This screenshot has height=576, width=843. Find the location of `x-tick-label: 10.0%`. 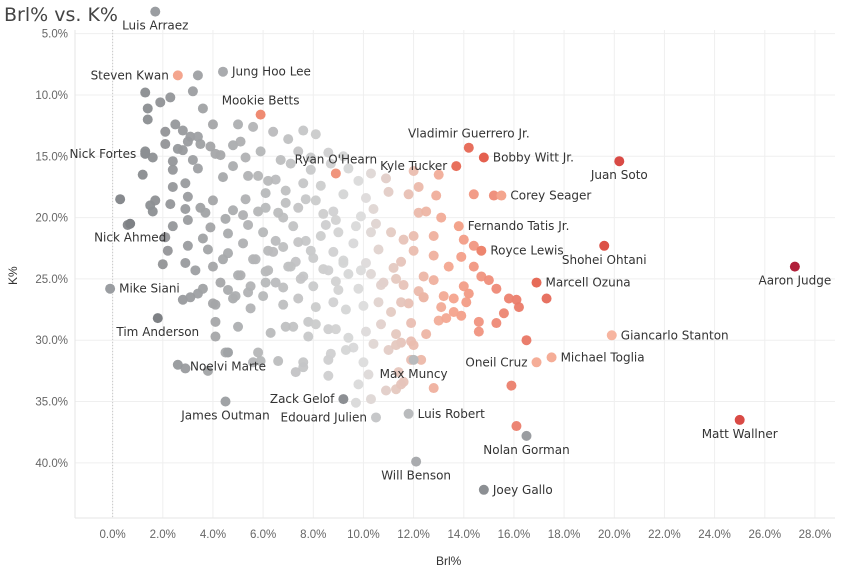

x-tick-label: 10.0% is located at coordinates (363, 535).